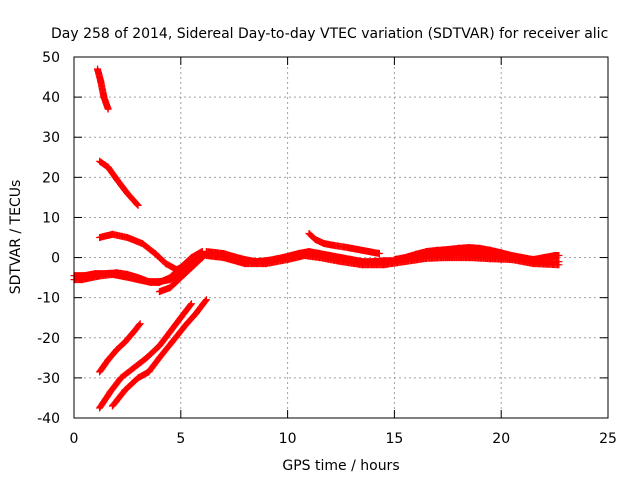  What do you see at coordinates (608, 439) in the screenshot?
I see `x-tick-label: 25` at bounding box center [608, 439].